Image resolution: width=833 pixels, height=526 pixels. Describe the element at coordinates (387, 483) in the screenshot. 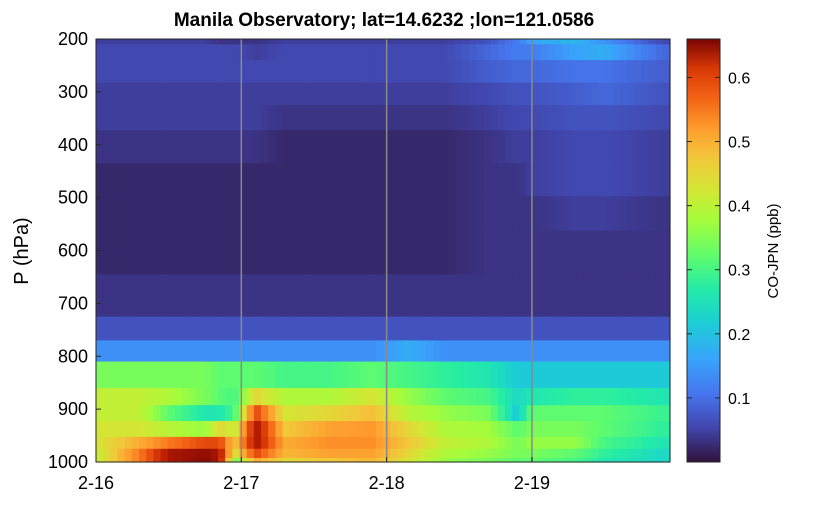

I see `x-tick-label: 2-18` at that location.